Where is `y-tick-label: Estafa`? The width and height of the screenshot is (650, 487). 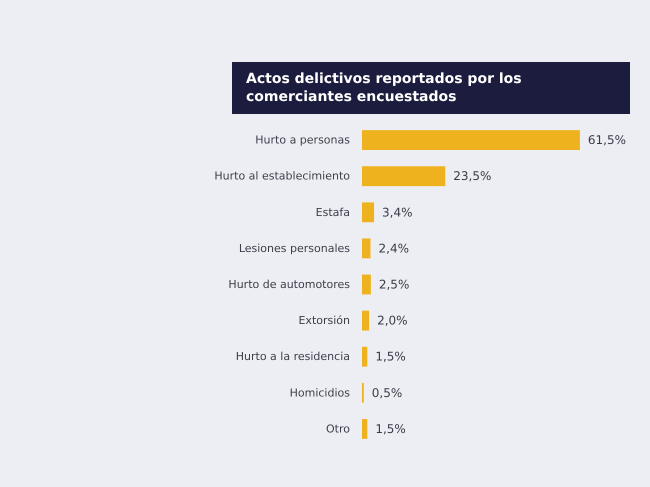
y-tick-label: Estafa is located at coordinates (333, 212).